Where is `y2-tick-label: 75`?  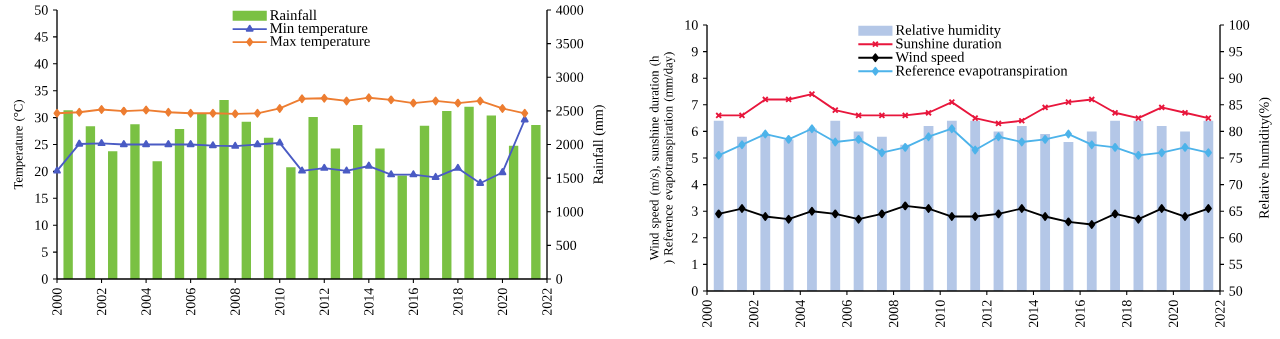 y2-tick-label: 75 is located at coordinates (1236, 158).